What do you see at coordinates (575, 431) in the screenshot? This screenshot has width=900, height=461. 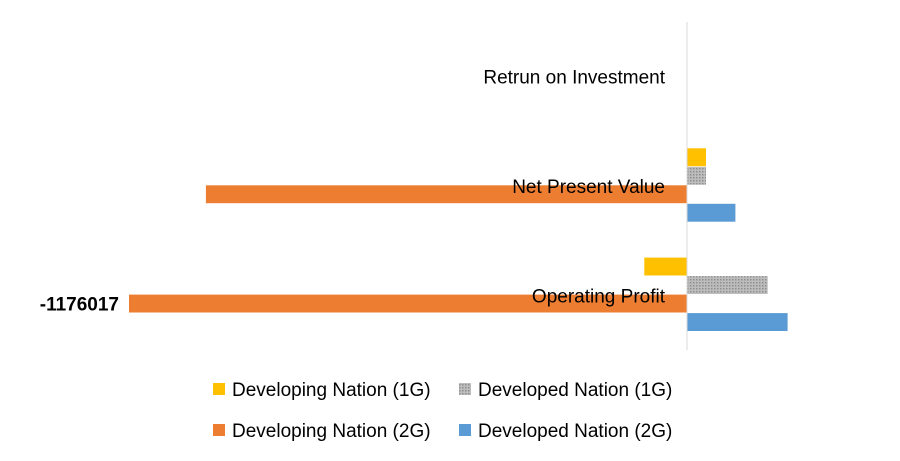 I see `legend-label-developed-nation-2g: Developed Nation (2G)` at bounding box center [575, 431].